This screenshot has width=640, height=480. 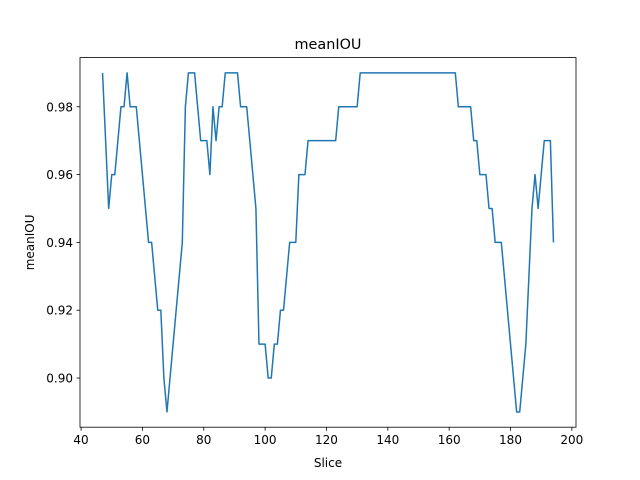 What do you see at coordinates (326, 440) in the screenshot?
I see `x-tick-label: 120` at bounding box center [326, 440].